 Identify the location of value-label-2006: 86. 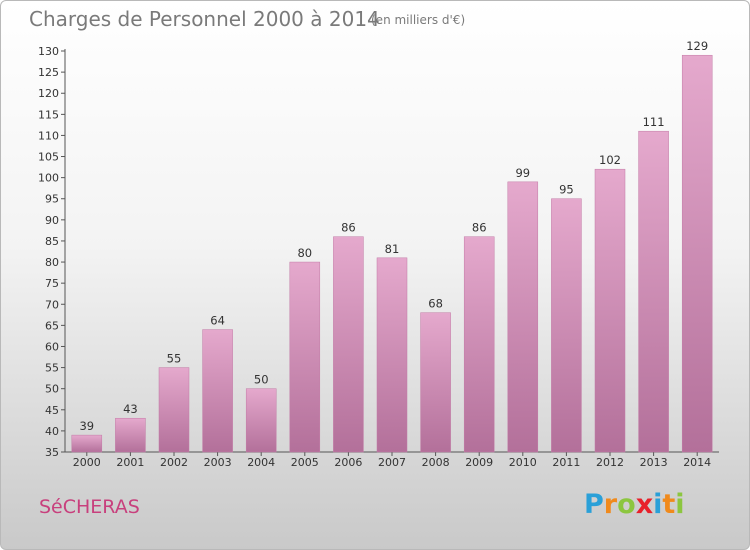
(348, 228).